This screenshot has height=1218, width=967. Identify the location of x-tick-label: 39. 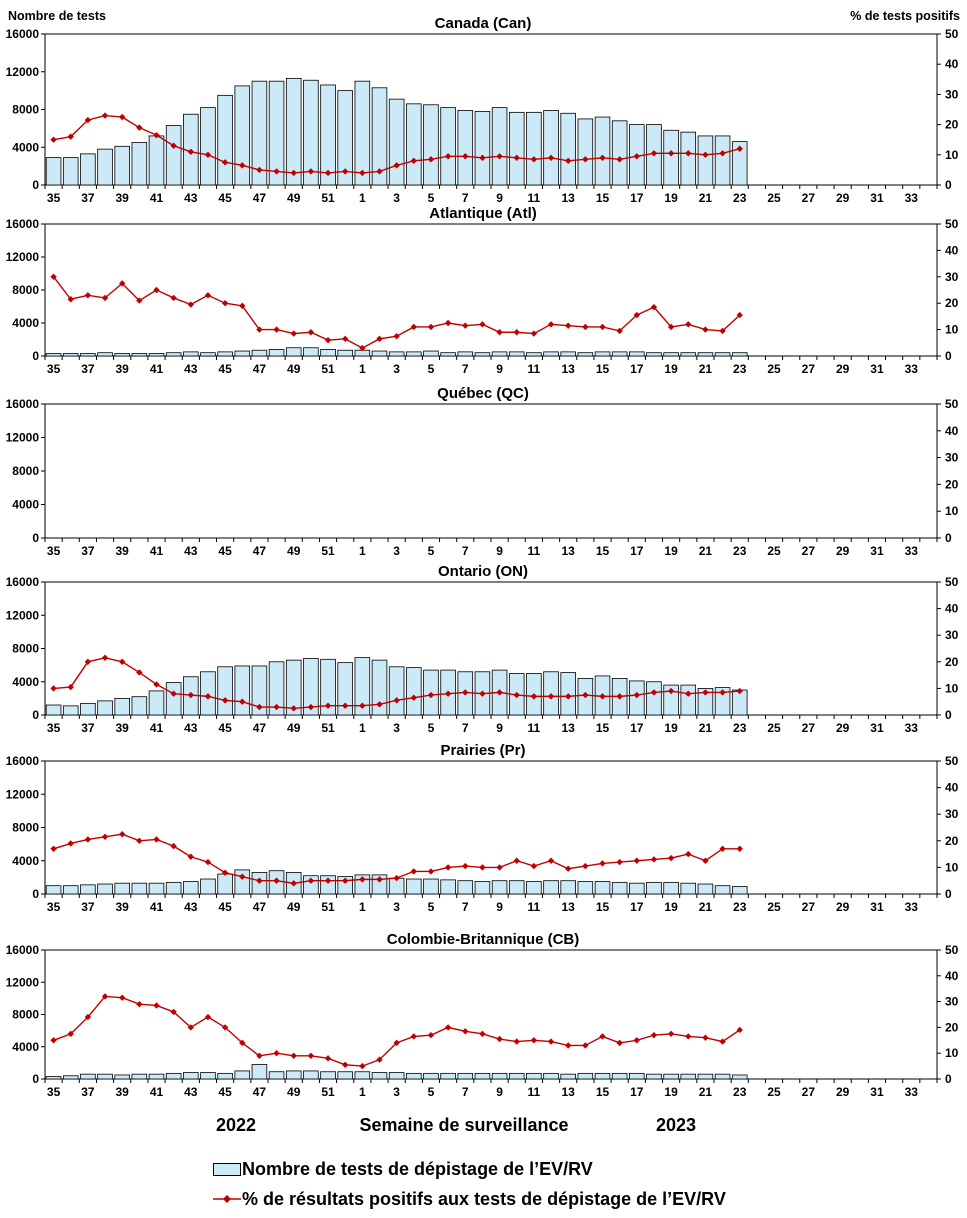
(123, 728).